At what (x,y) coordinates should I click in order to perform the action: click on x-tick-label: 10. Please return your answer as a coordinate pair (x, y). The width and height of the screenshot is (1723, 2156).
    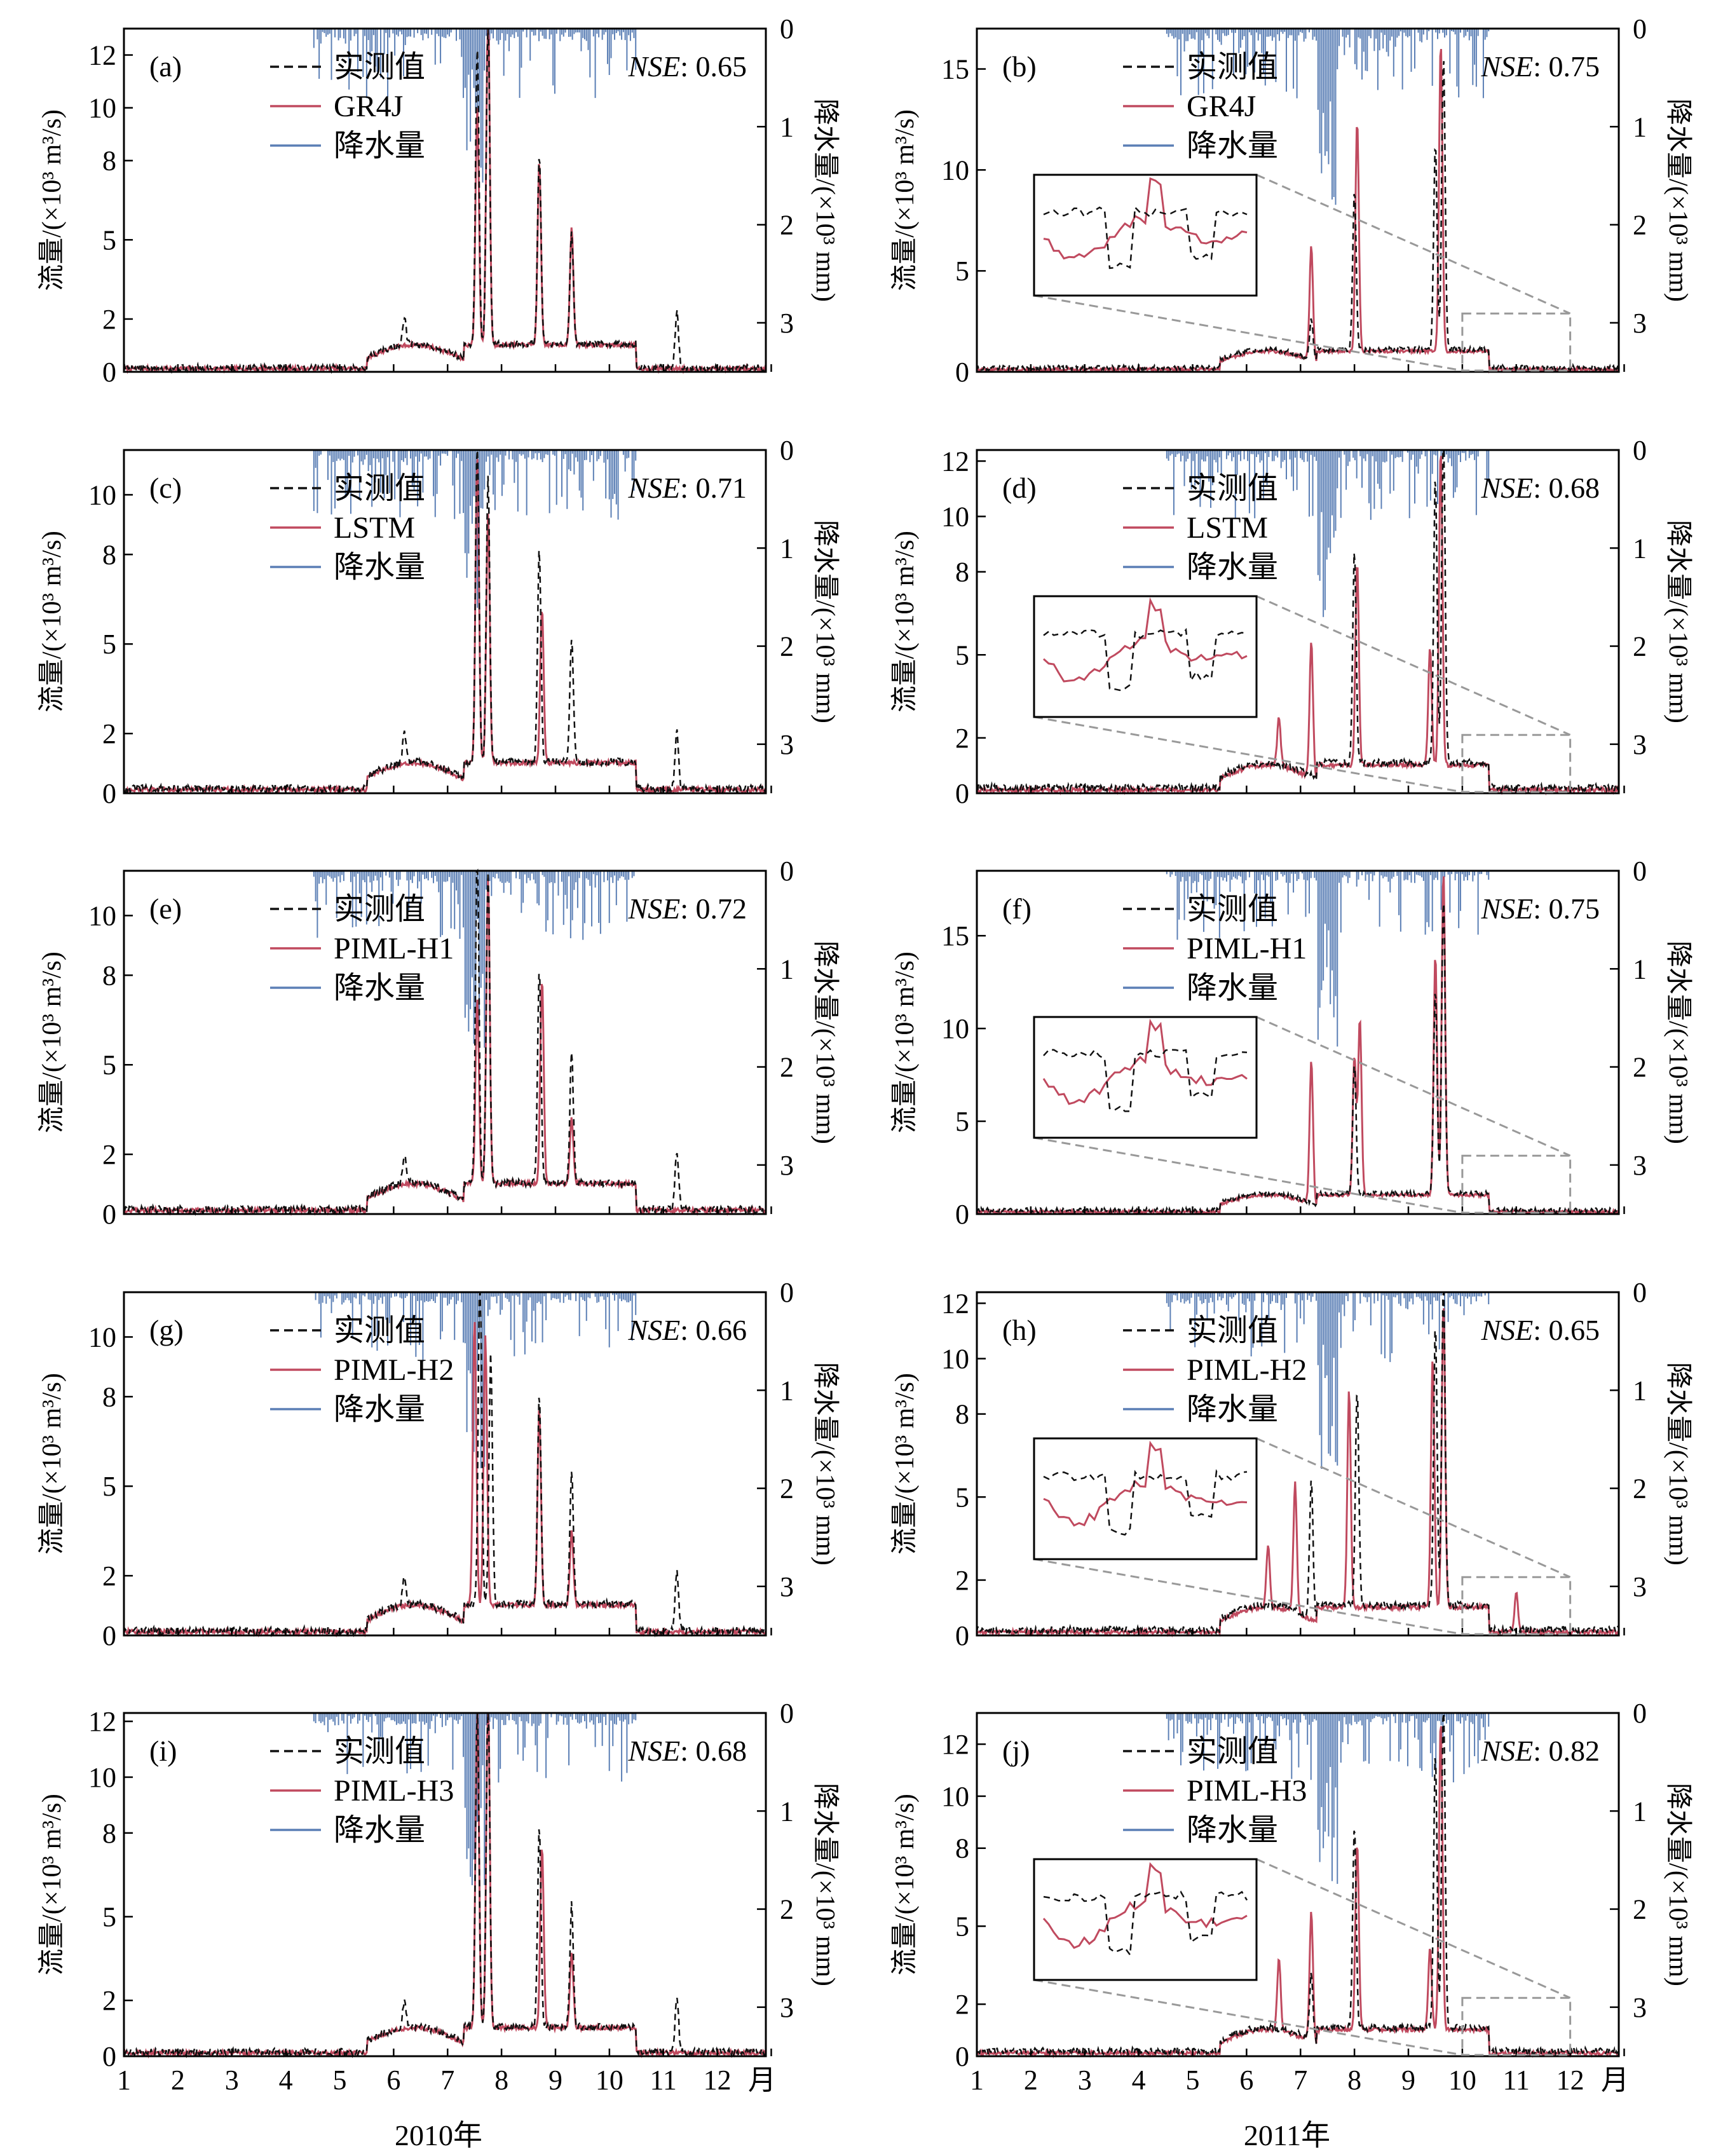
    Looking at the image, I should click on (610, 2080).